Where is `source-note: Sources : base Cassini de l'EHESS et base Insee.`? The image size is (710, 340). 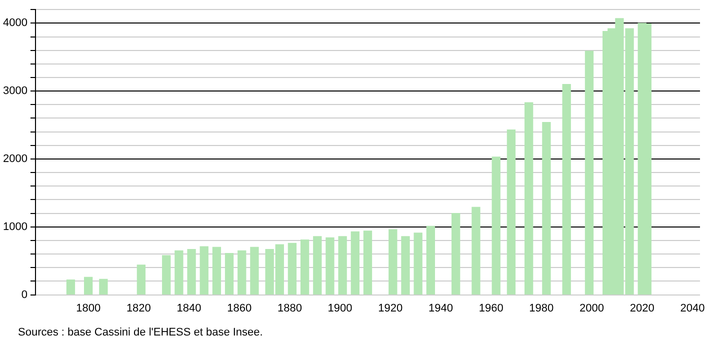 source-note: Sources : base Cassini de l'EHESS et base Insee. is located at coordinates (140, 332).